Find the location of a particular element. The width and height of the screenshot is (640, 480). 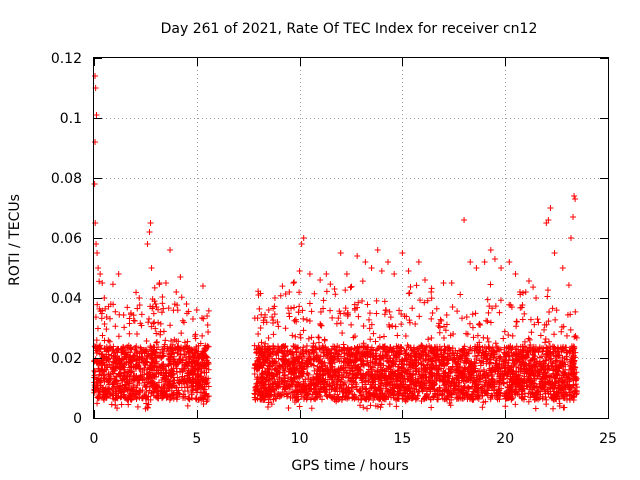

x-tick-label: 0 is located at coordinates (94, 439).